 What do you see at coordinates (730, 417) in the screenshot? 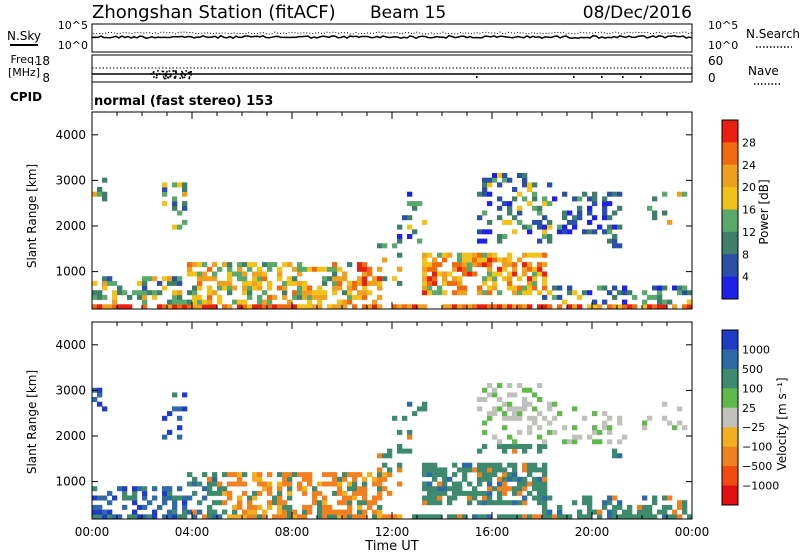
I see `colorbar-frame` at bounding box center [730, 417].